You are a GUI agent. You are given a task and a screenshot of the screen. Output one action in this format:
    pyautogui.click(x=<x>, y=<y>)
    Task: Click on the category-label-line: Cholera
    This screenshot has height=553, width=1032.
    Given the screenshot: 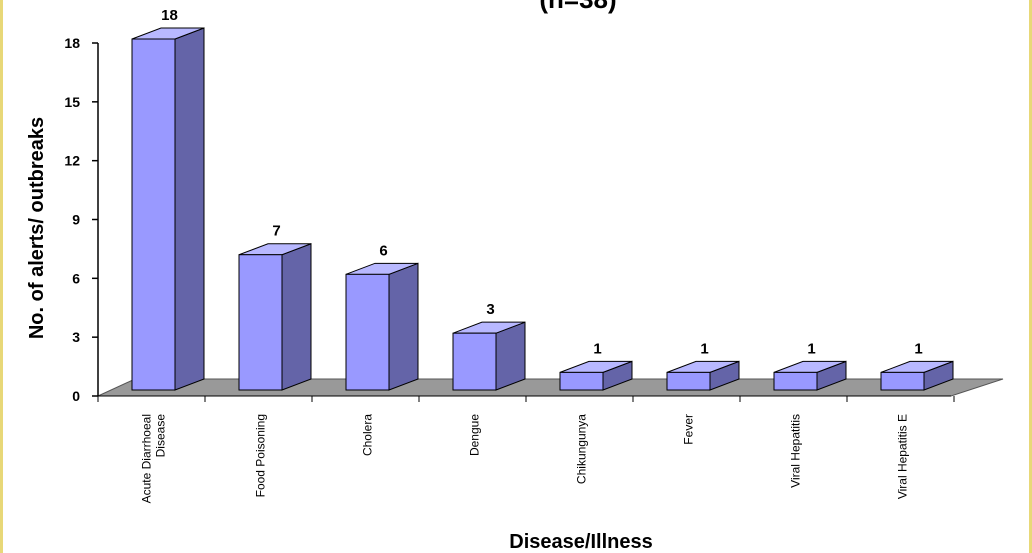 What is the action you would take?
    pyautogui.click(x=368, y=435)
    